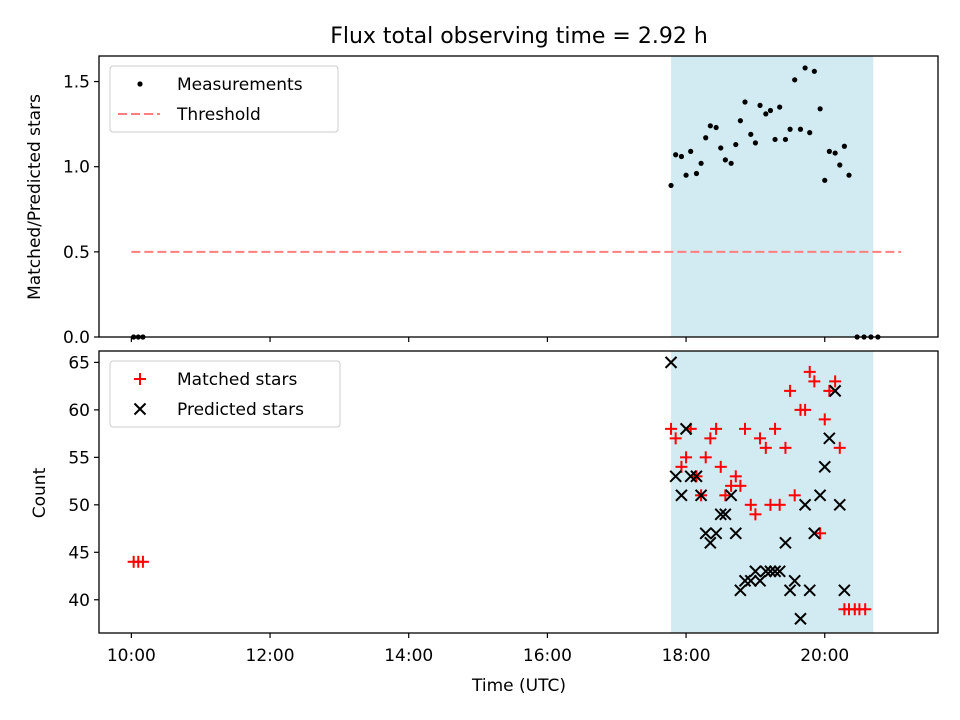 The image size is (960, 720). Describe the element at coordinates (79, 458) in the screenshot. I see `y-tick-label: 55` at that location.